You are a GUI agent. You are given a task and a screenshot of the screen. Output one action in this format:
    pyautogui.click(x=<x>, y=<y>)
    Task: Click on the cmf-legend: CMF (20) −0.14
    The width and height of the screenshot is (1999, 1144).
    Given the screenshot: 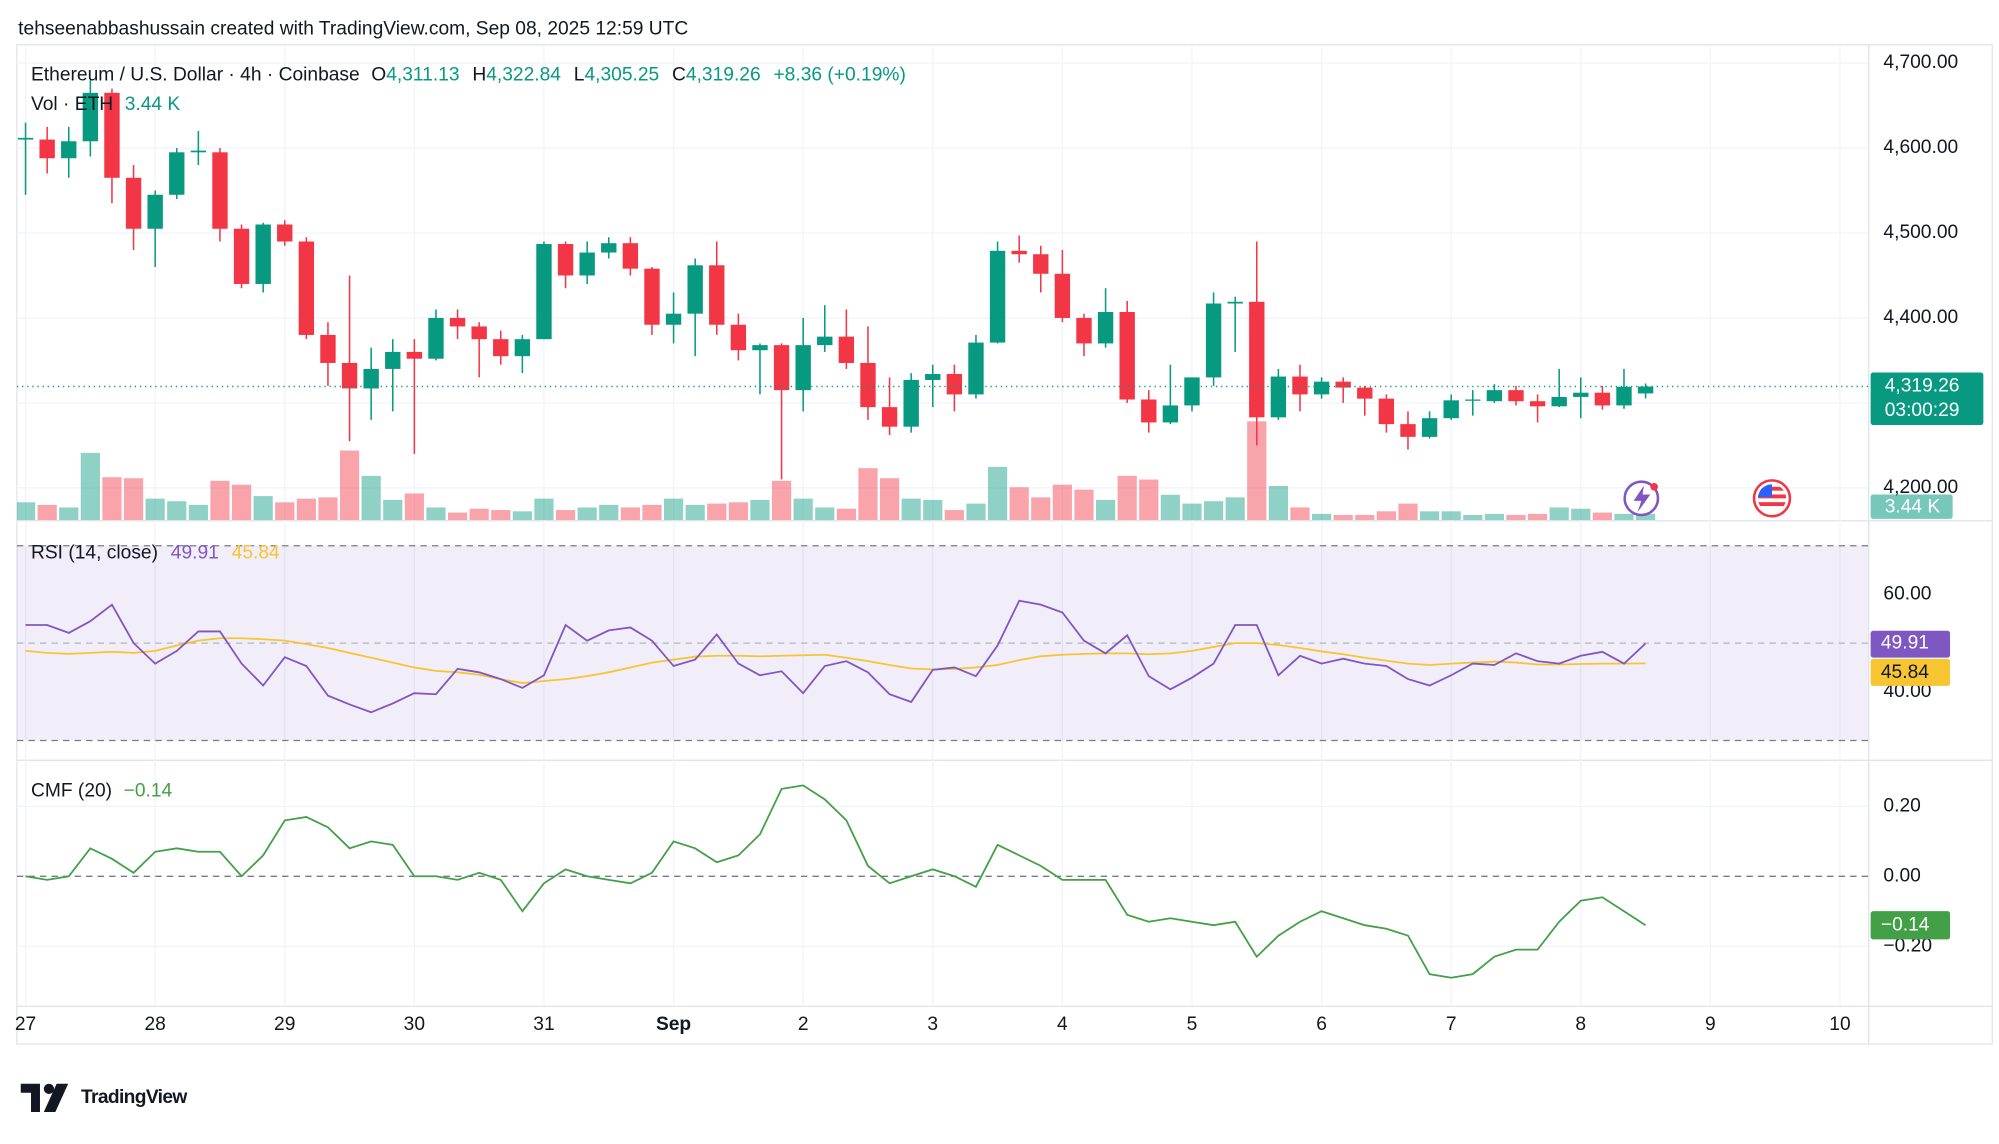 What is the action you would take?
    pyautogui.click(x=102, y=791)
    